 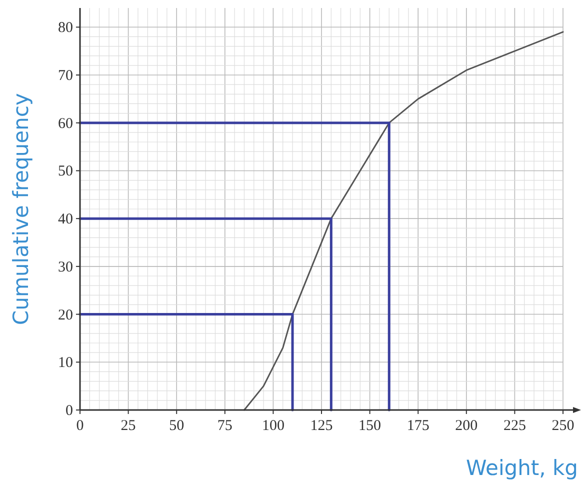 I want to click on y-axis-title: Cumulative frequency, so click(x=21, y=209).